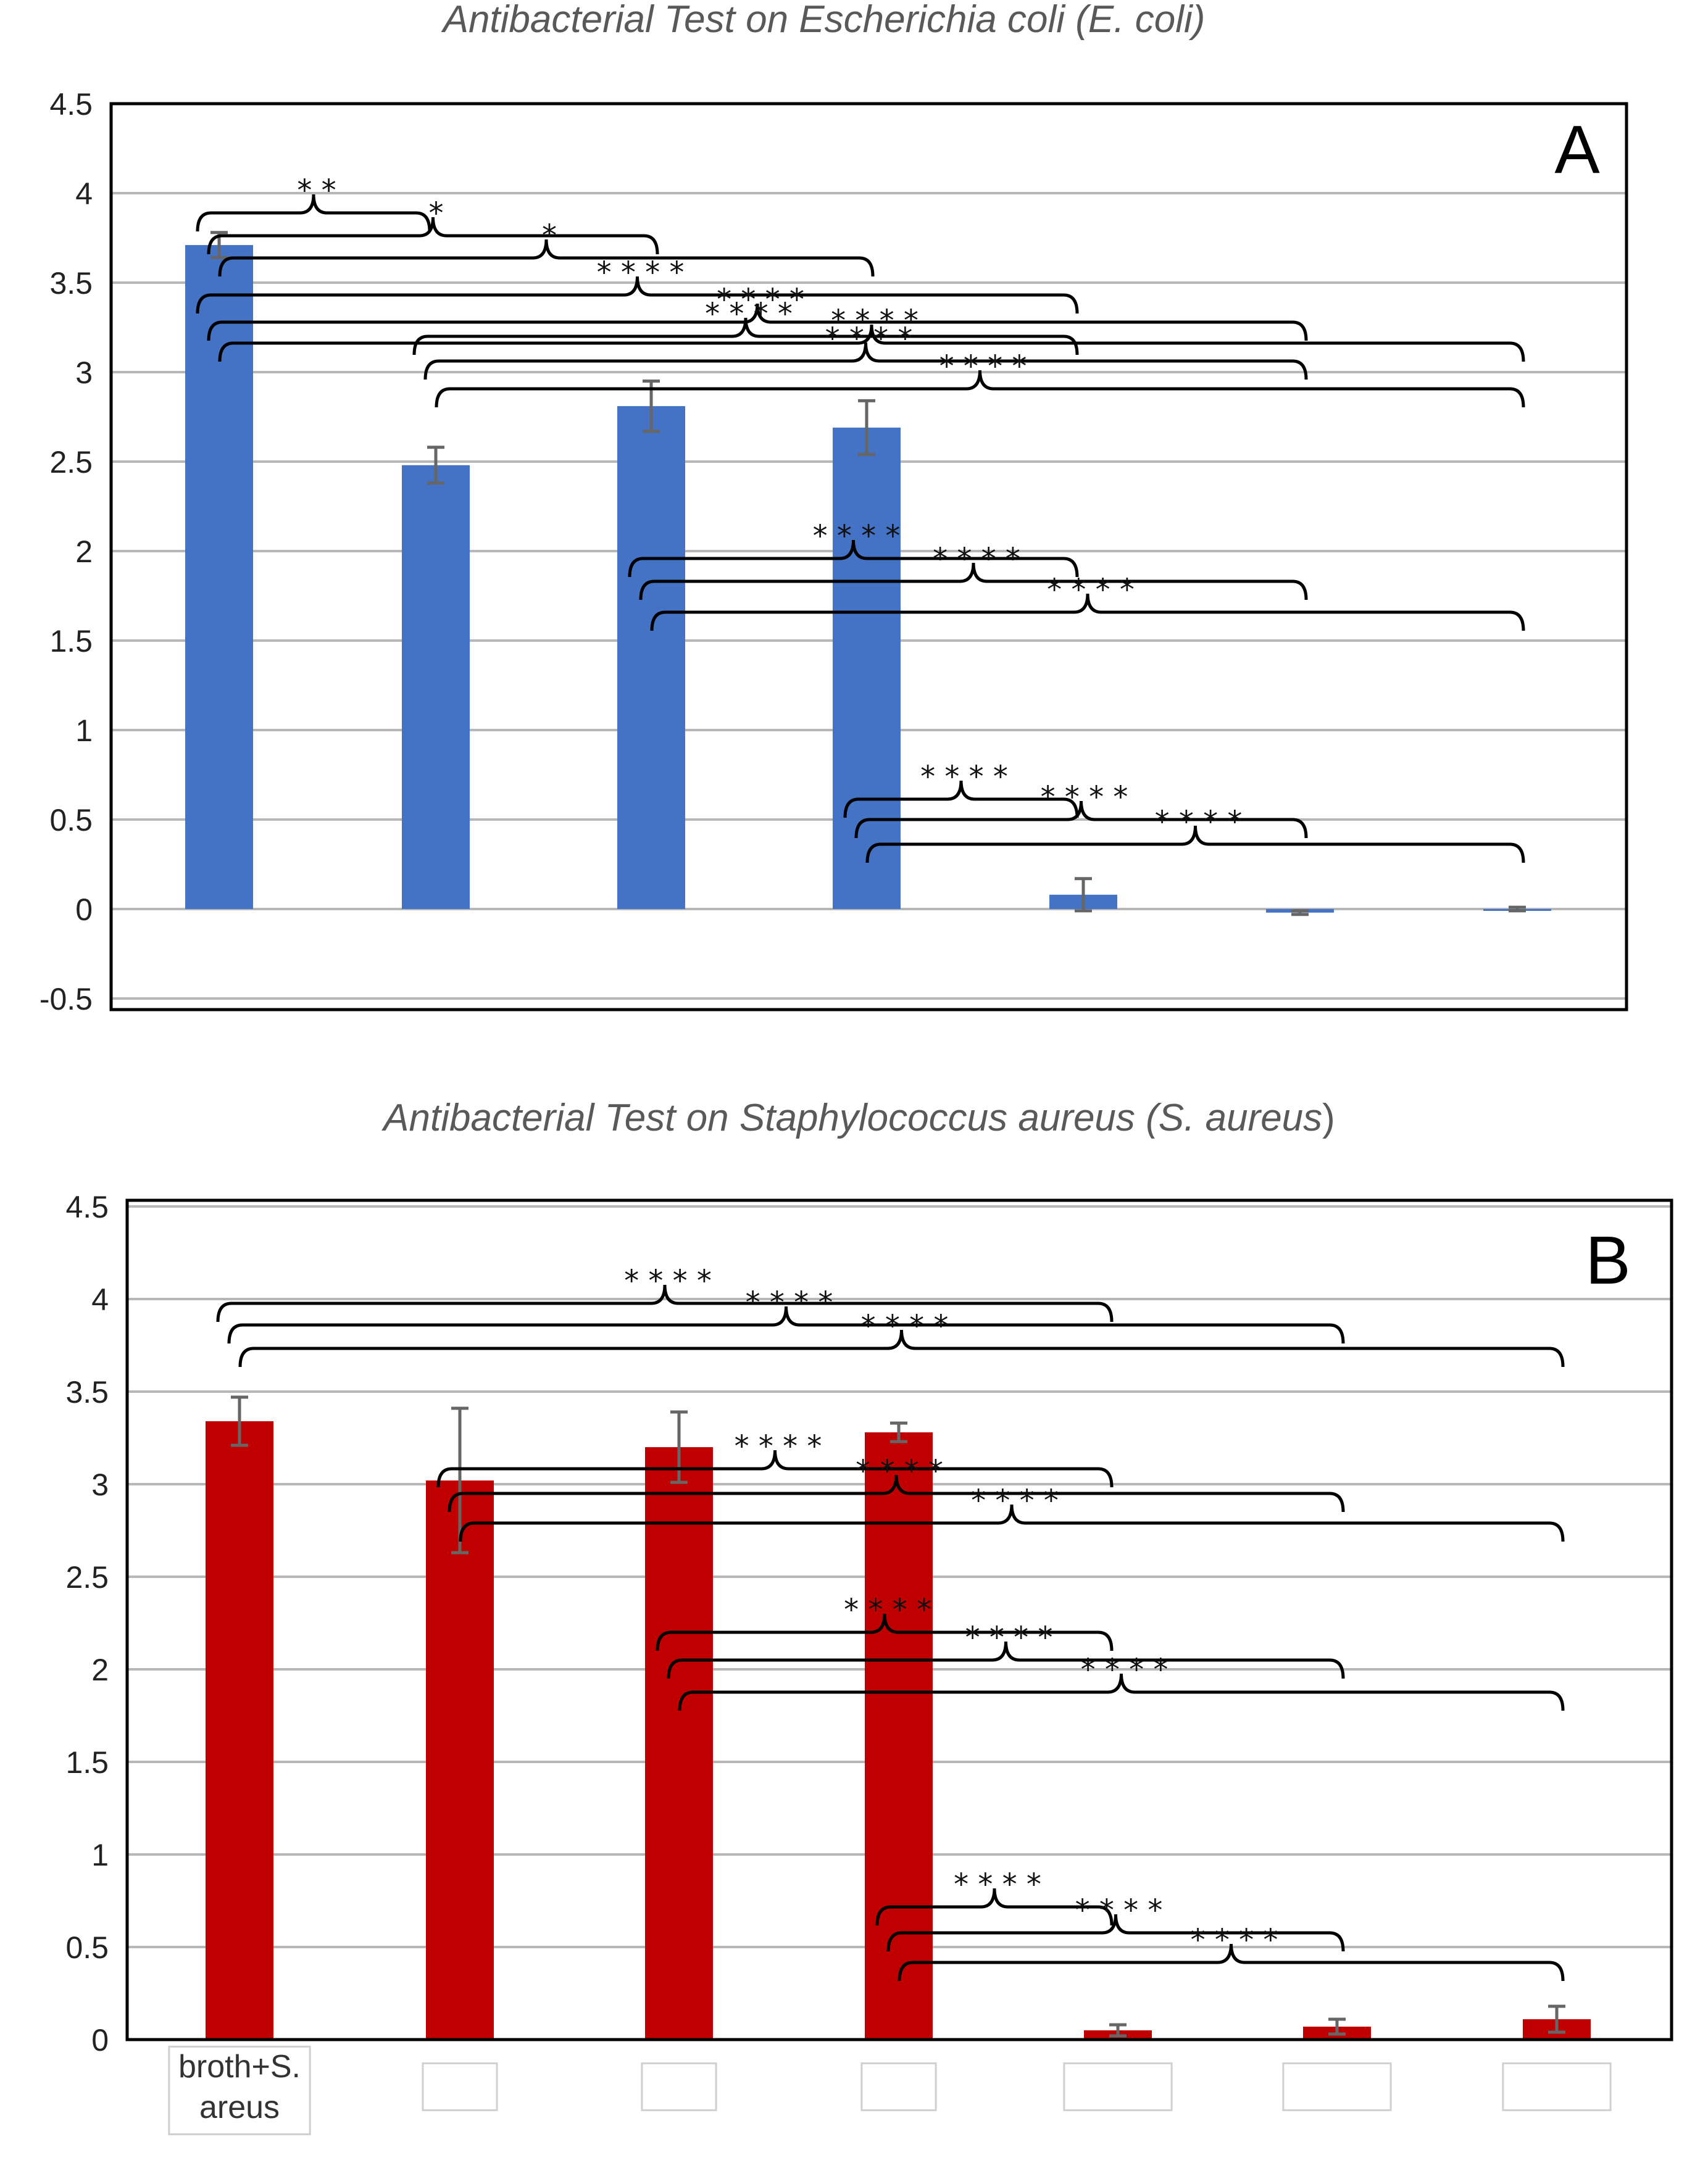 Image resolution: width=1687 pixels, height=2184 pixels. Describe the element at coordinates (100, 1670) in the screenshot. I see `y-tick-label: 2` at that location.